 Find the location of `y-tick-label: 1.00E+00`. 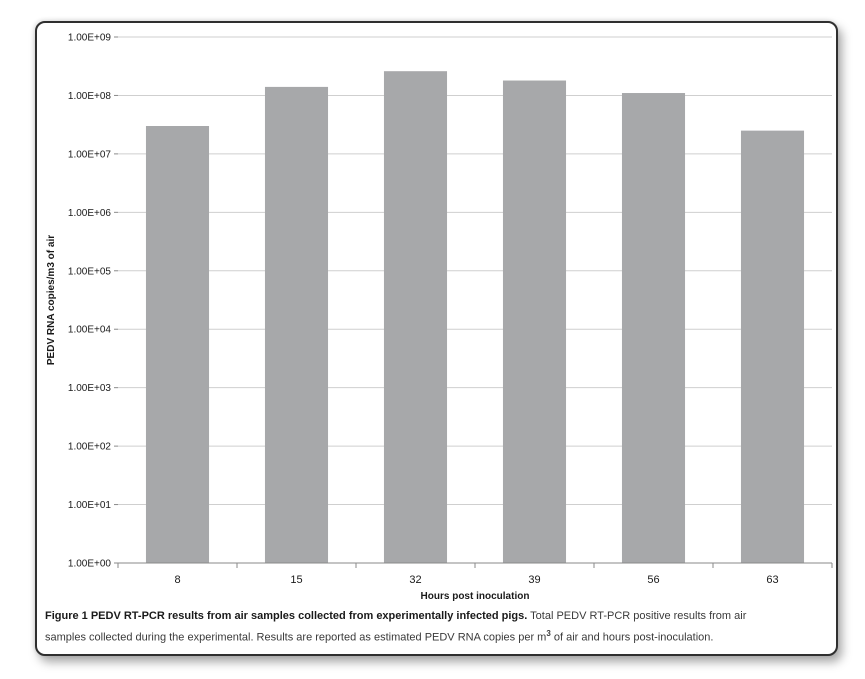

y-tick-label: 1.00E+00 is located at coordinates (90, 564).